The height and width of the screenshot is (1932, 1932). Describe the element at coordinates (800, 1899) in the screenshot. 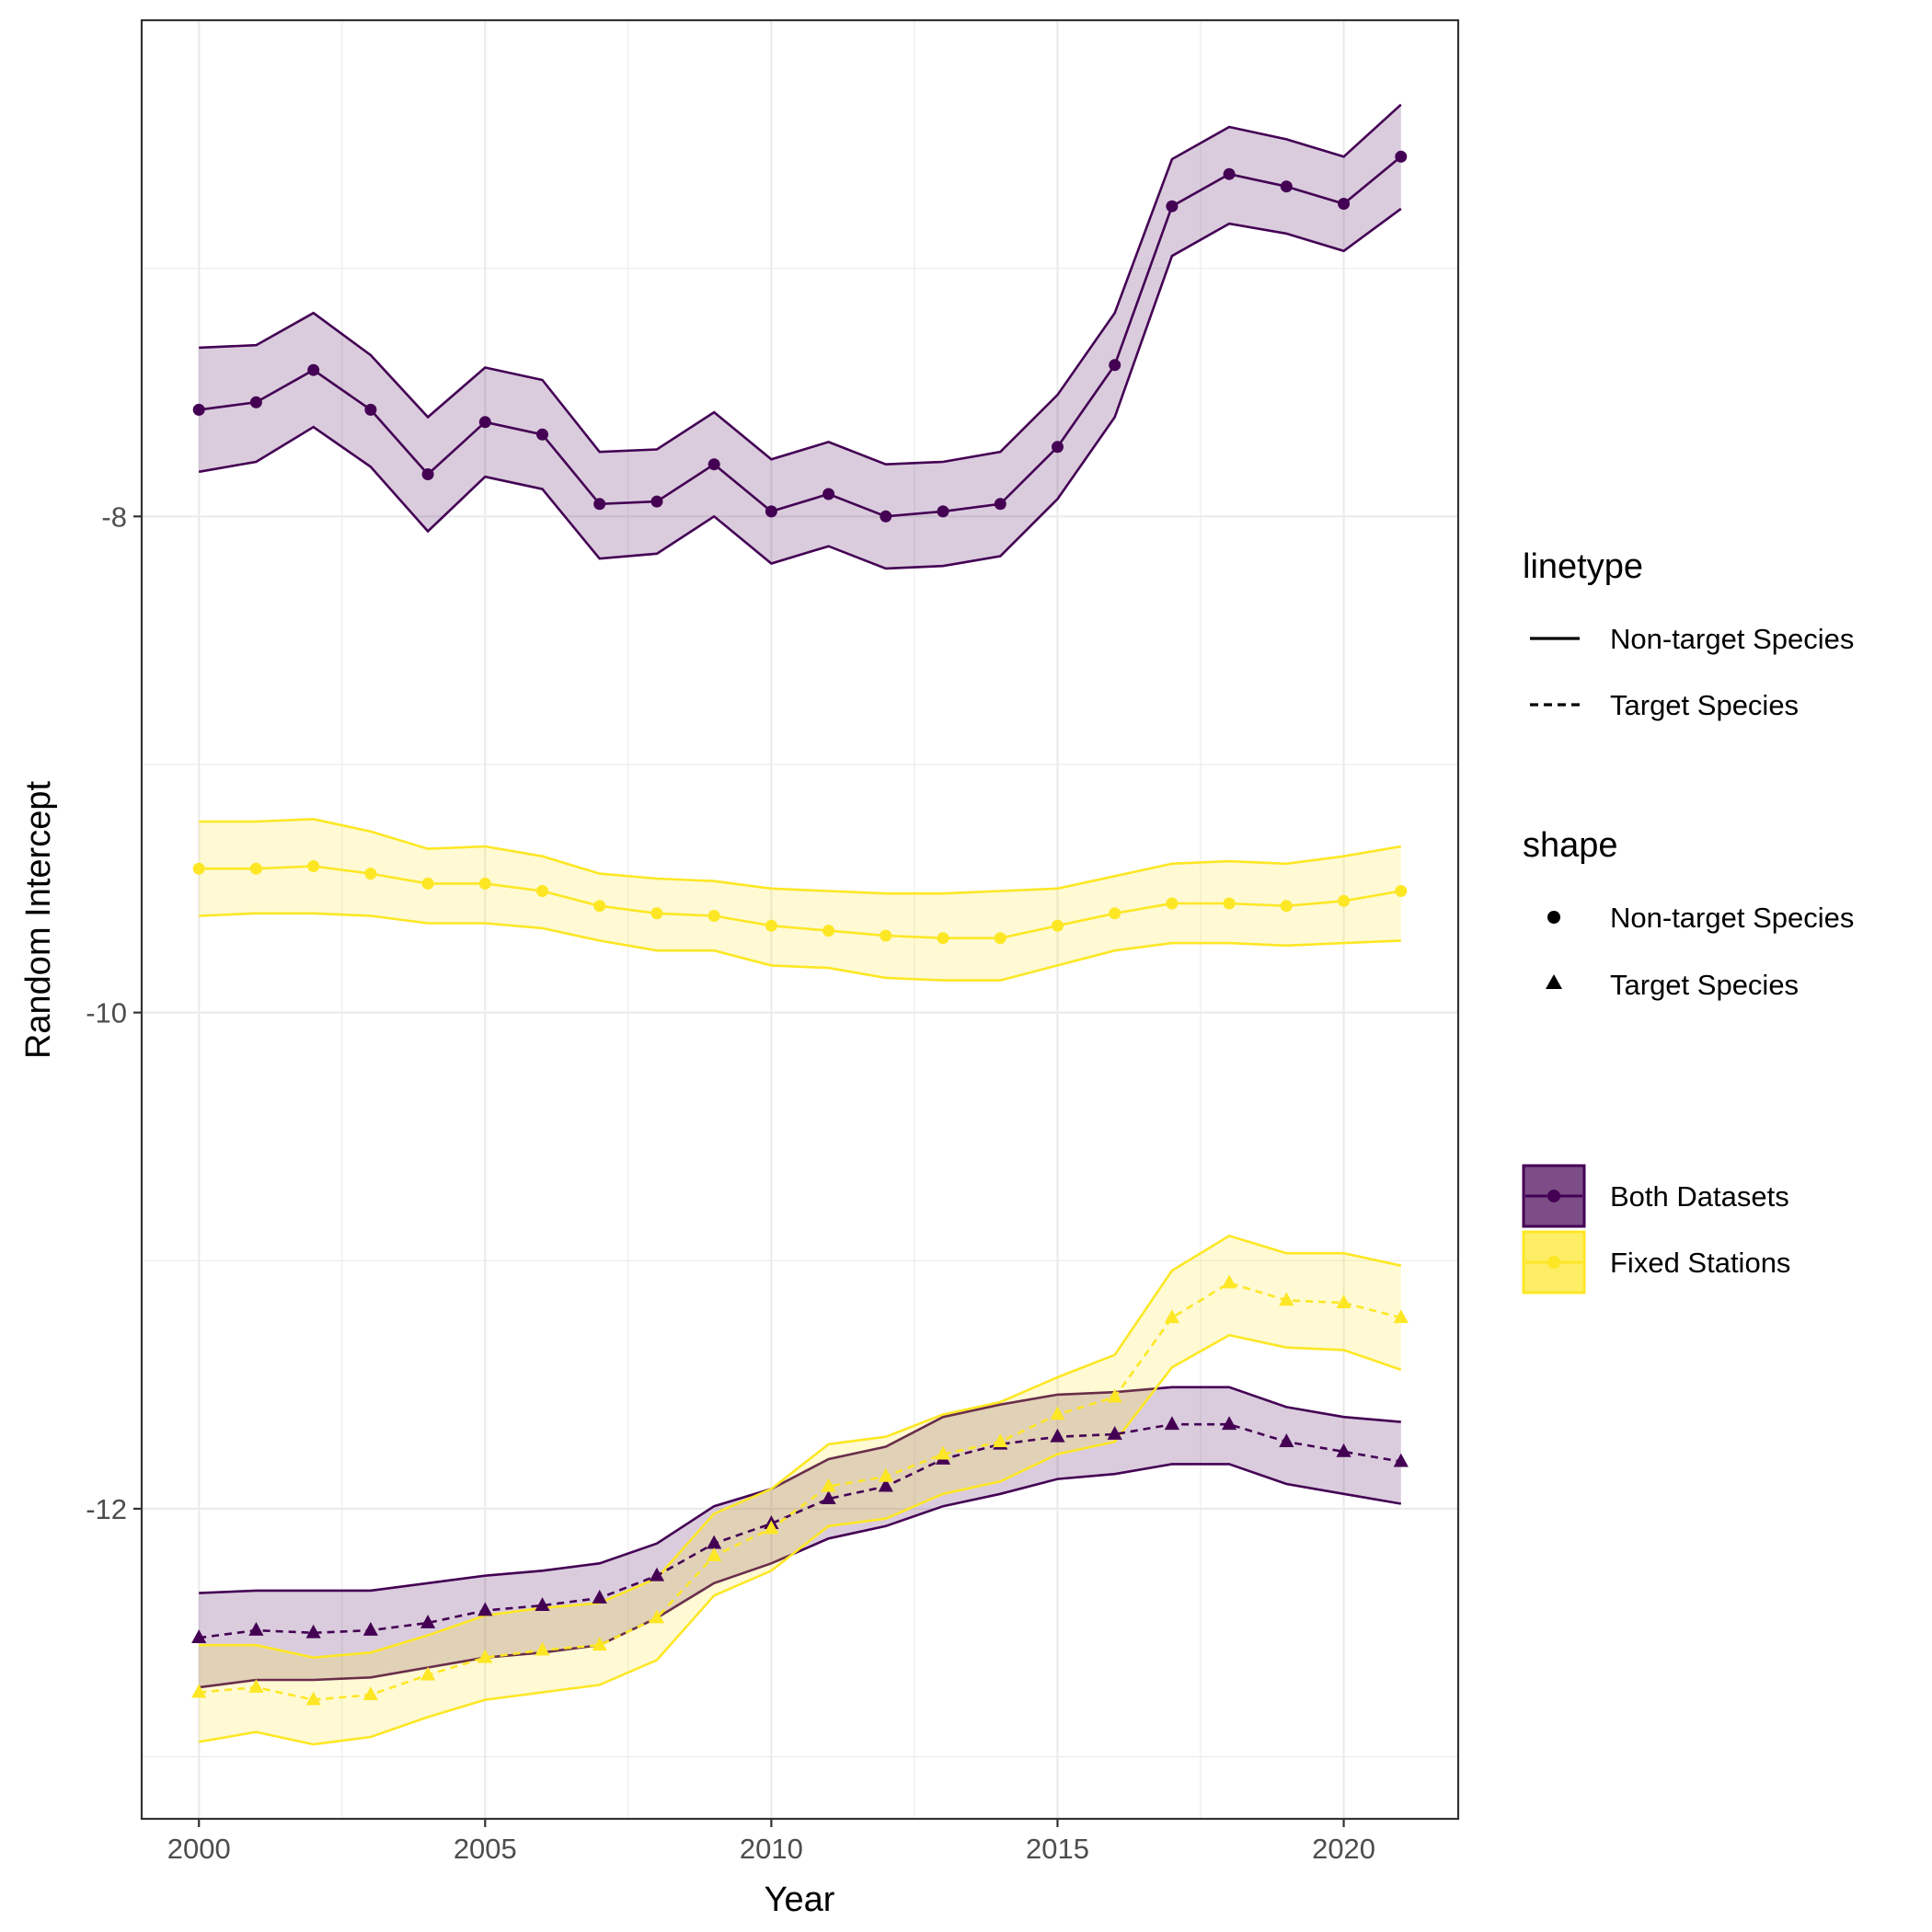

I see `x-axis-title: Year` at that location.